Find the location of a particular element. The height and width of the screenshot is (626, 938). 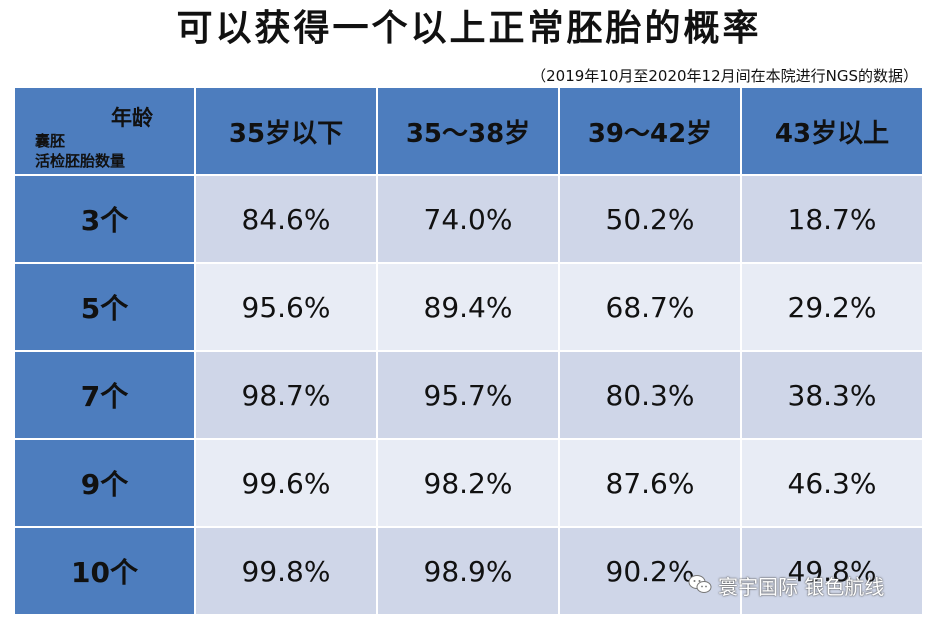

wechat-icon is located at coordinates (700, 585).